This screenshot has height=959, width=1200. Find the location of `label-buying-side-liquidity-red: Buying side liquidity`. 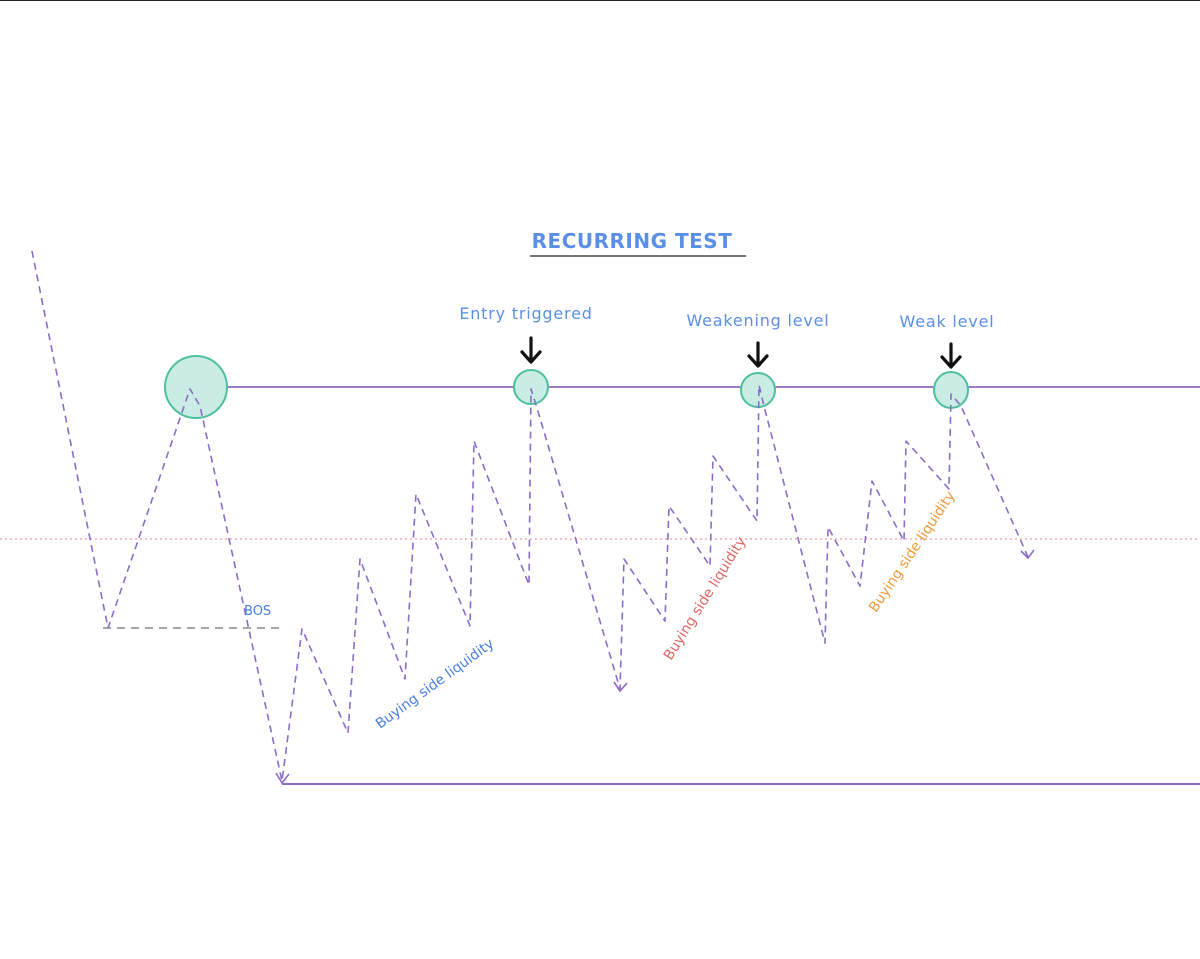

label-buying-side-liquidity-red: Buying side liquidity is located at coordinates (705, 598).